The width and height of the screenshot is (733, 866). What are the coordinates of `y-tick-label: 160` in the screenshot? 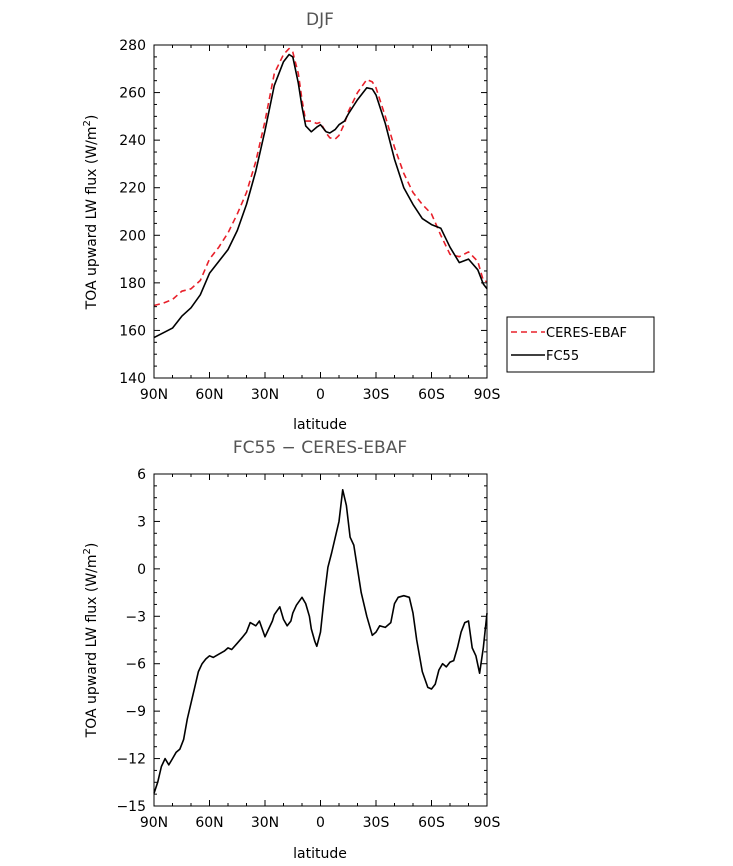 It's located at (132, 331).